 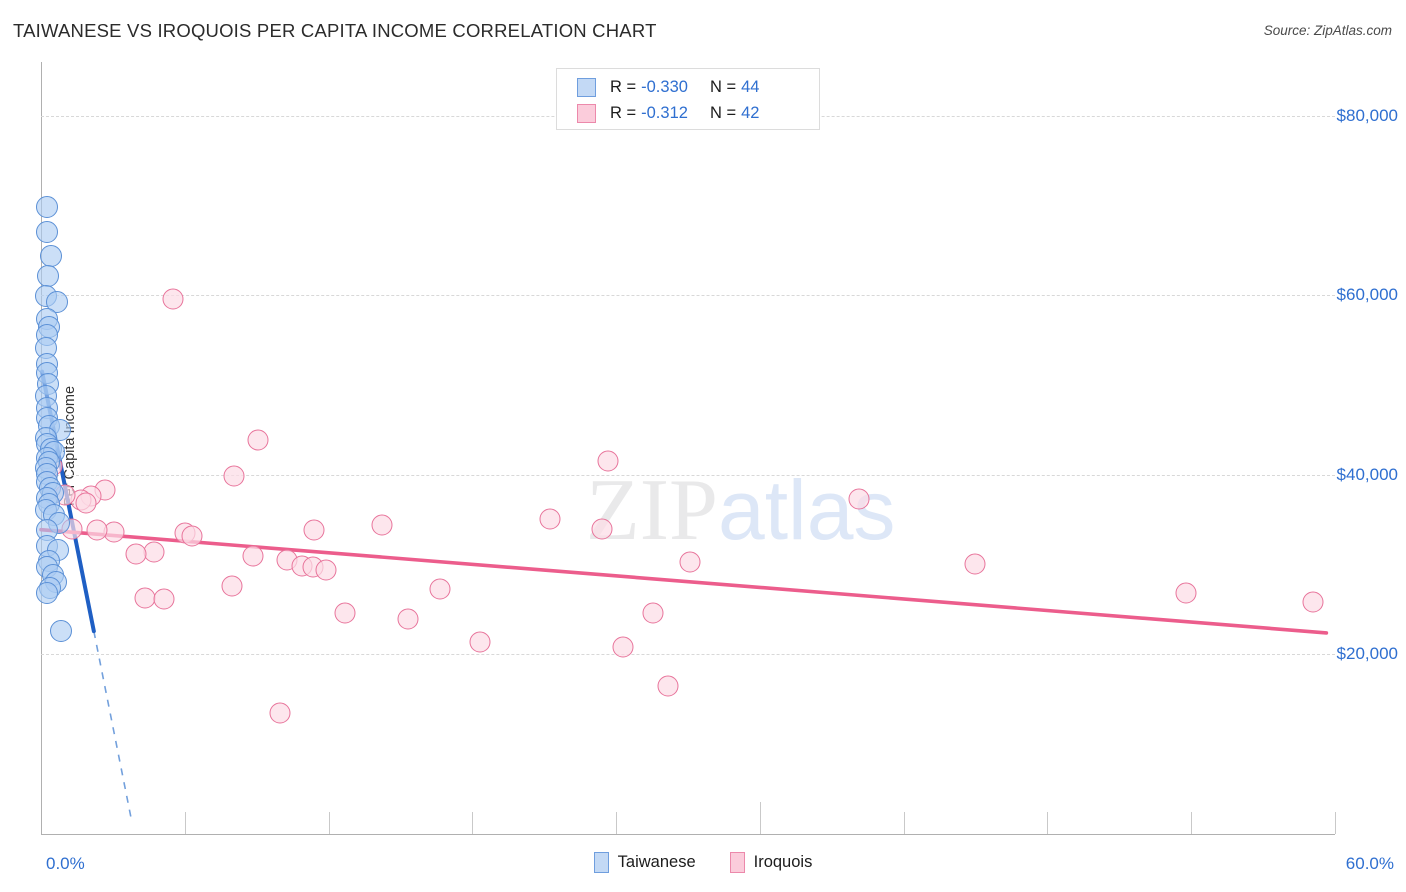 What do you see at coordinates (1367, 295) in the screenshot?
I see `y-axis-tick-label: $60,000` at bounding box center [1367, 295].